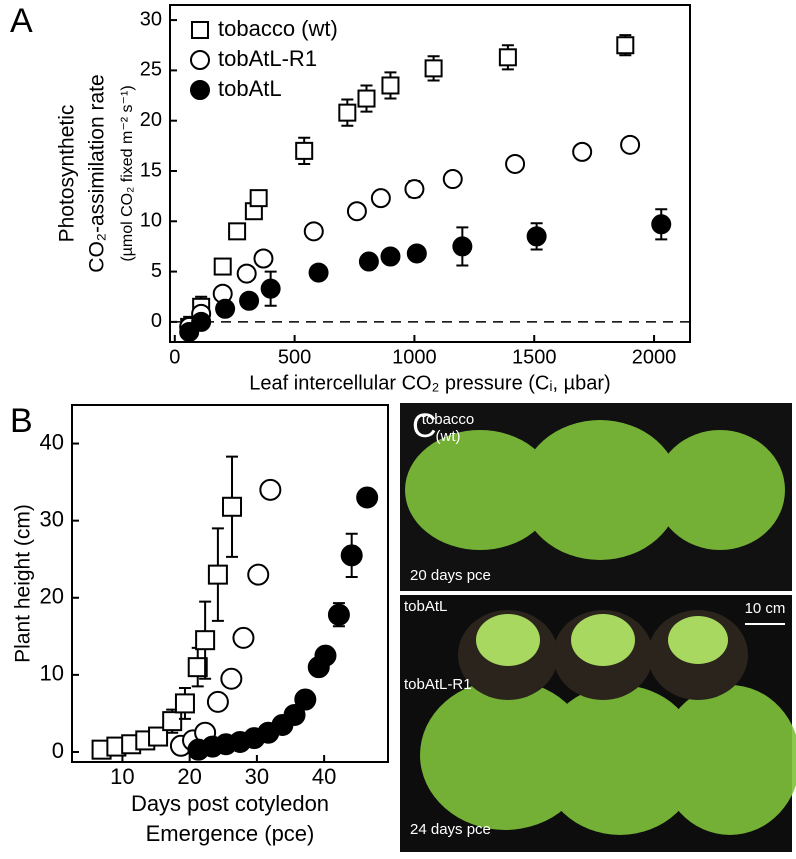  What do you see at coordinates (127, 173) in the screenshot?
I see `y-axis-label: (µmol CO₂ fixed m⁻² s⁻¹)` at bounding box center [127, 173].